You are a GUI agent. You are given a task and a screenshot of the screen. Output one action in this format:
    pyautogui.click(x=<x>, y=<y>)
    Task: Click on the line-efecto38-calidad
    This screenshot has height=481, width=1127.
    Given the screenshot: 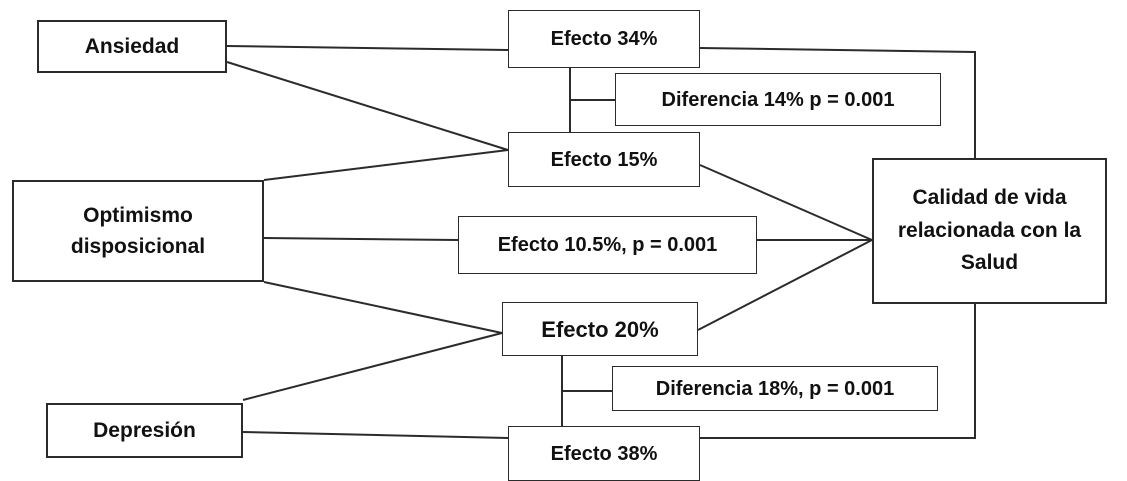 What is the action you would take?
    pyautogui.click(x=838, y=371)
    